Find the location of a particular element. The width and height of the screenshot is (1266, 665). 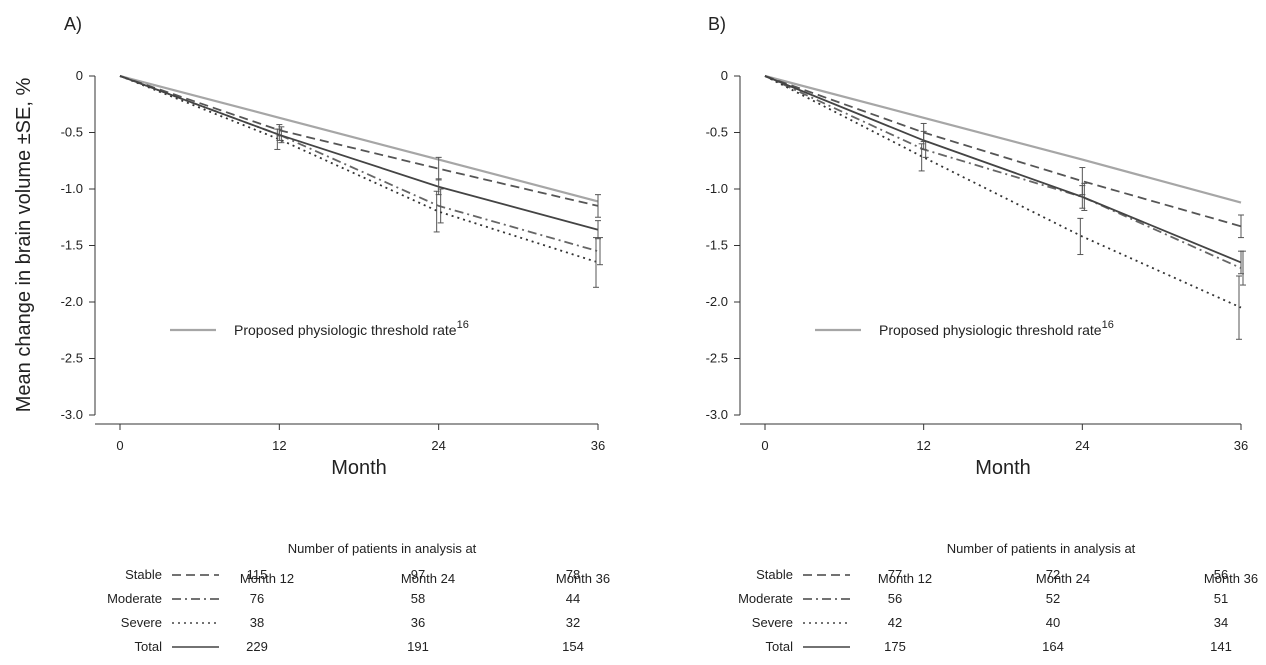

table-cell: 229 is located at coordinates (257, 646).